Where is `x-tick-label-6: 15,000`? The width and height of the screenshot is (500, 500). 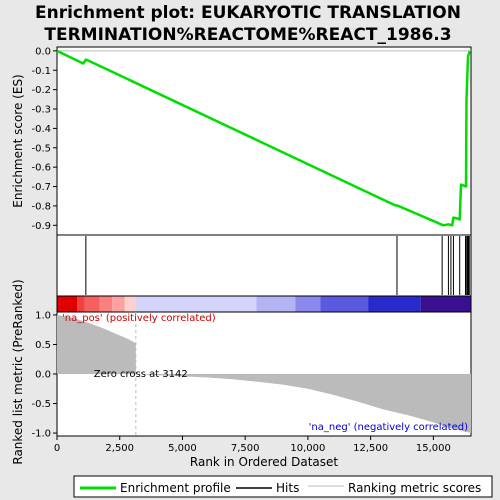 x-tick-label-6: 15,000 is located at coordinates (433, 448).